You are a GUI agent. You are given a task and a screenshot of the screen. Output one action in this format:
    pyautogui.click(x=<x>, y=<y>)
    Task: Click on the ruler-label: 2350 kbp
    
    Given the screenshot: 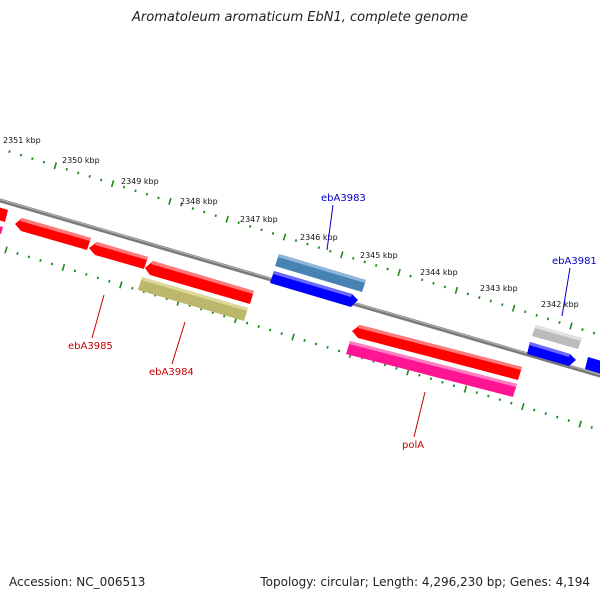 What is the action you would take?
    pyautogui.click(x=81, y=160)
    